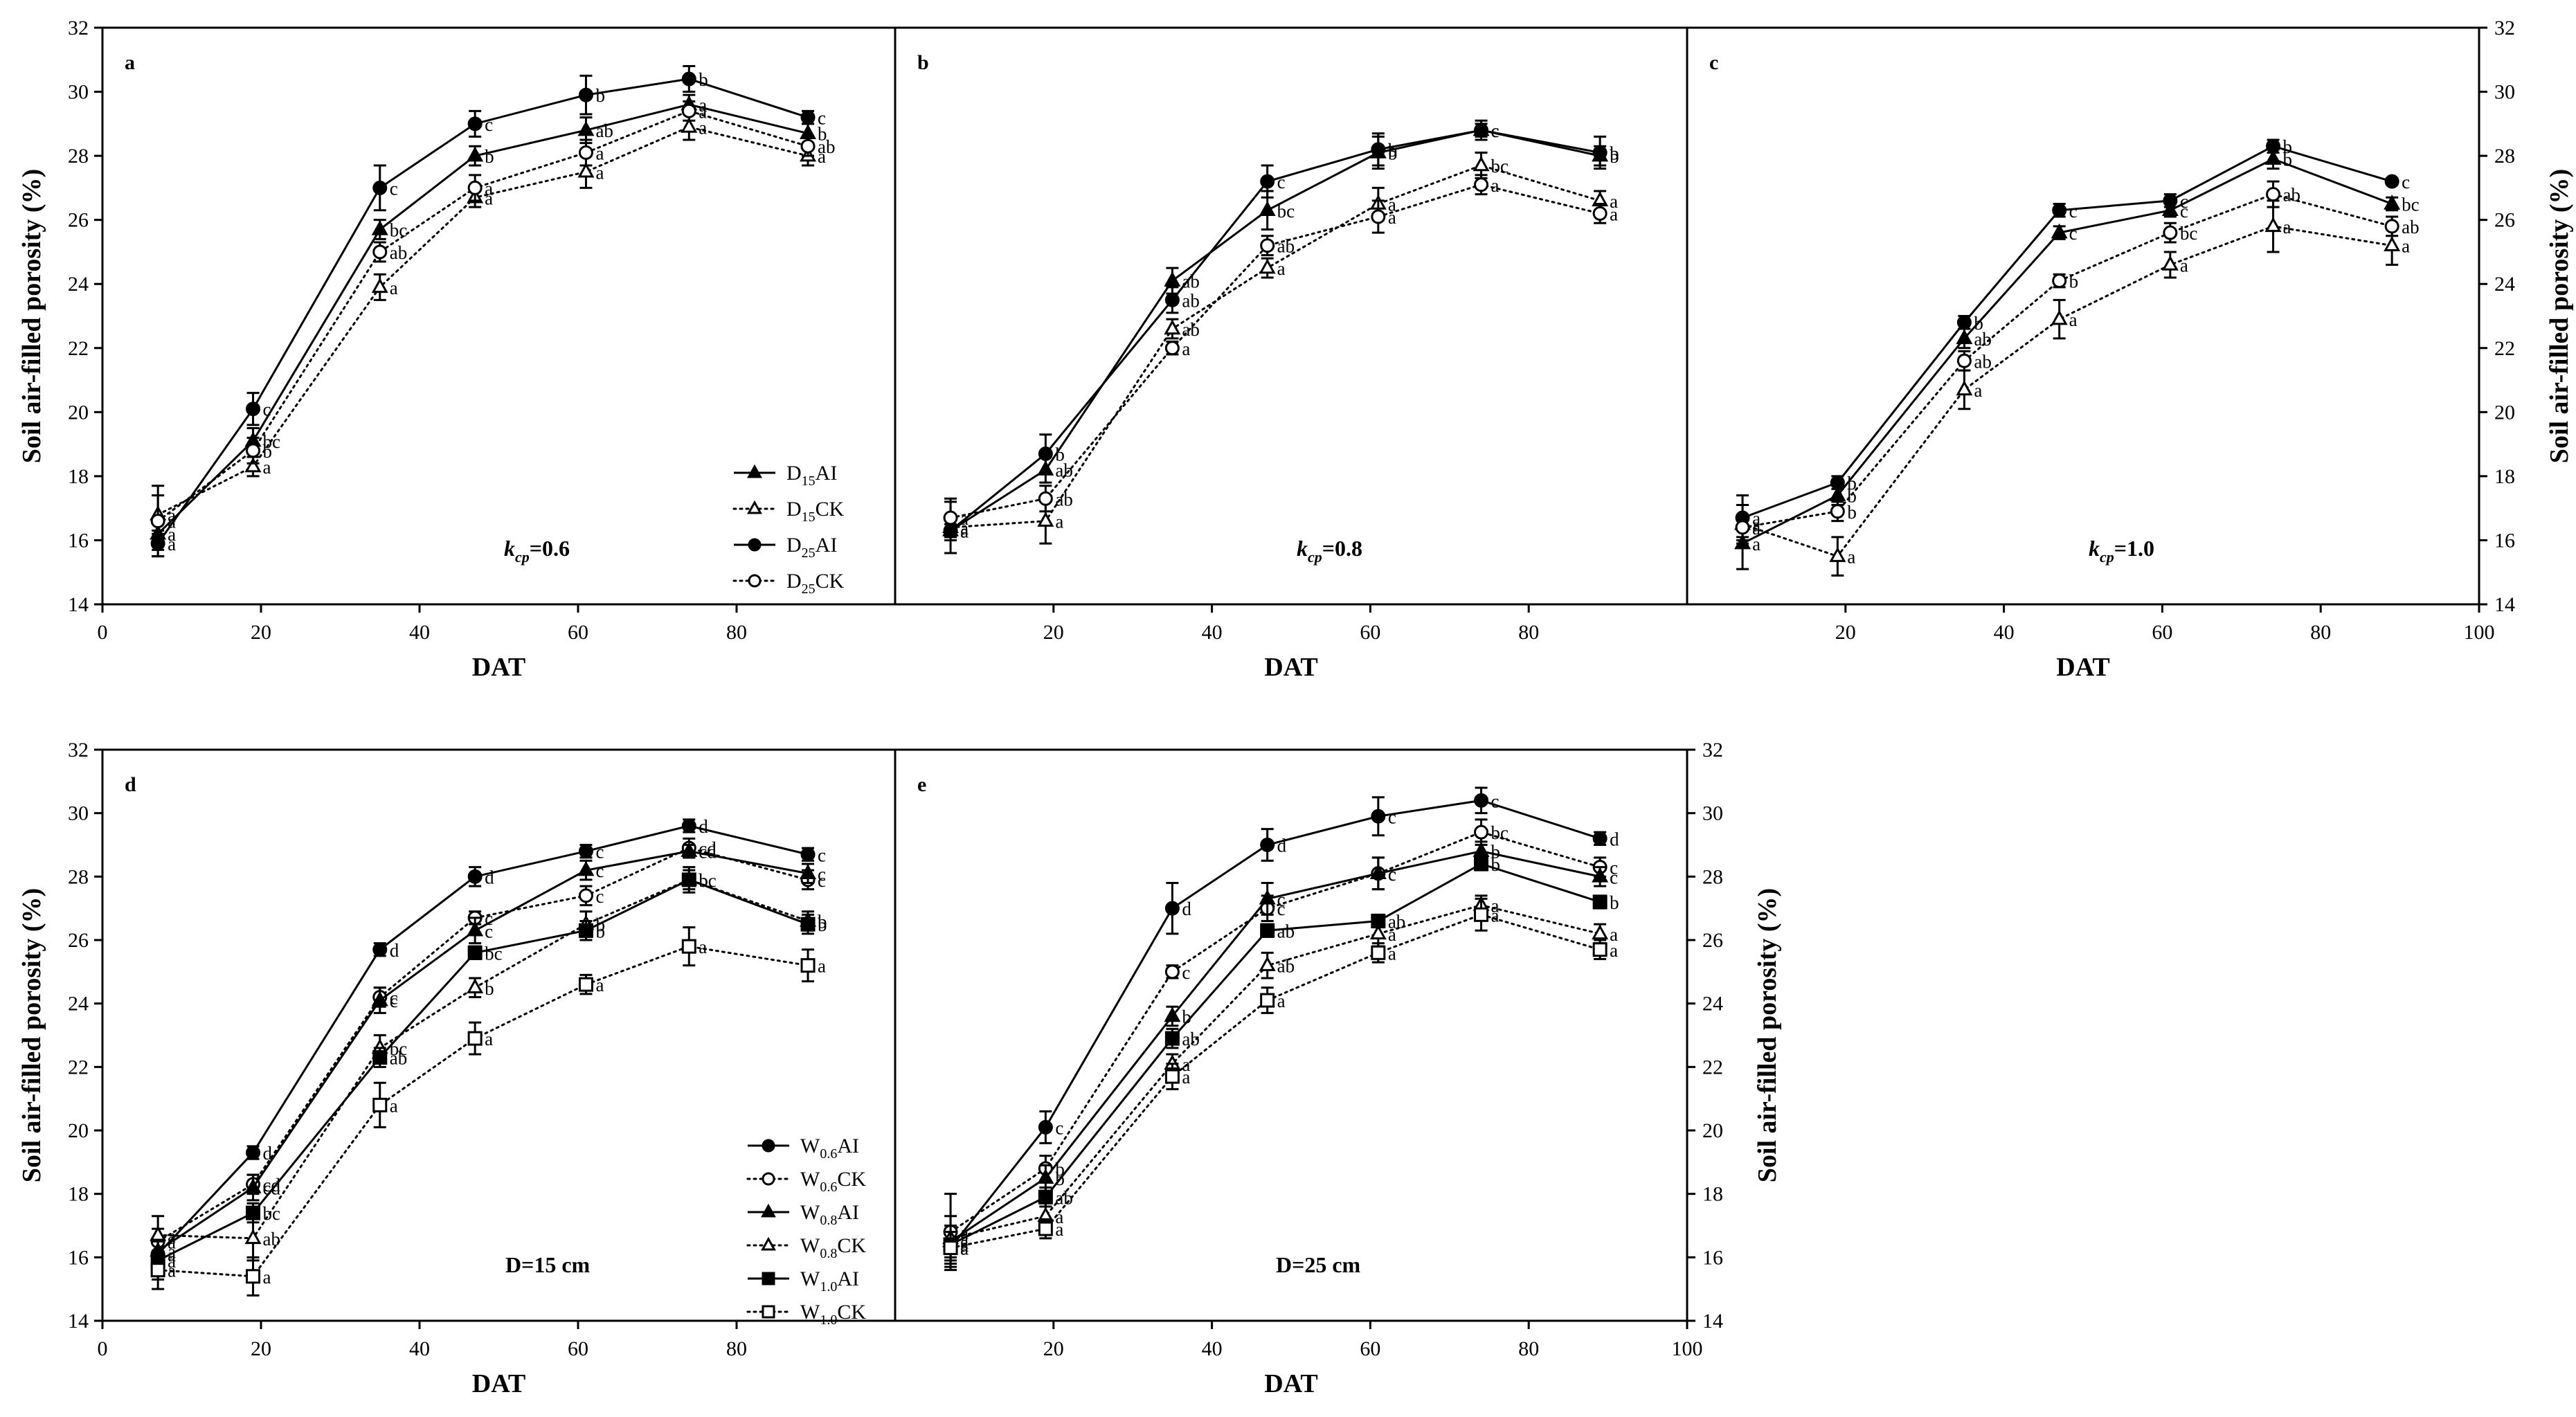  I want to click on annotation-equals: =, so click(1329, 548).